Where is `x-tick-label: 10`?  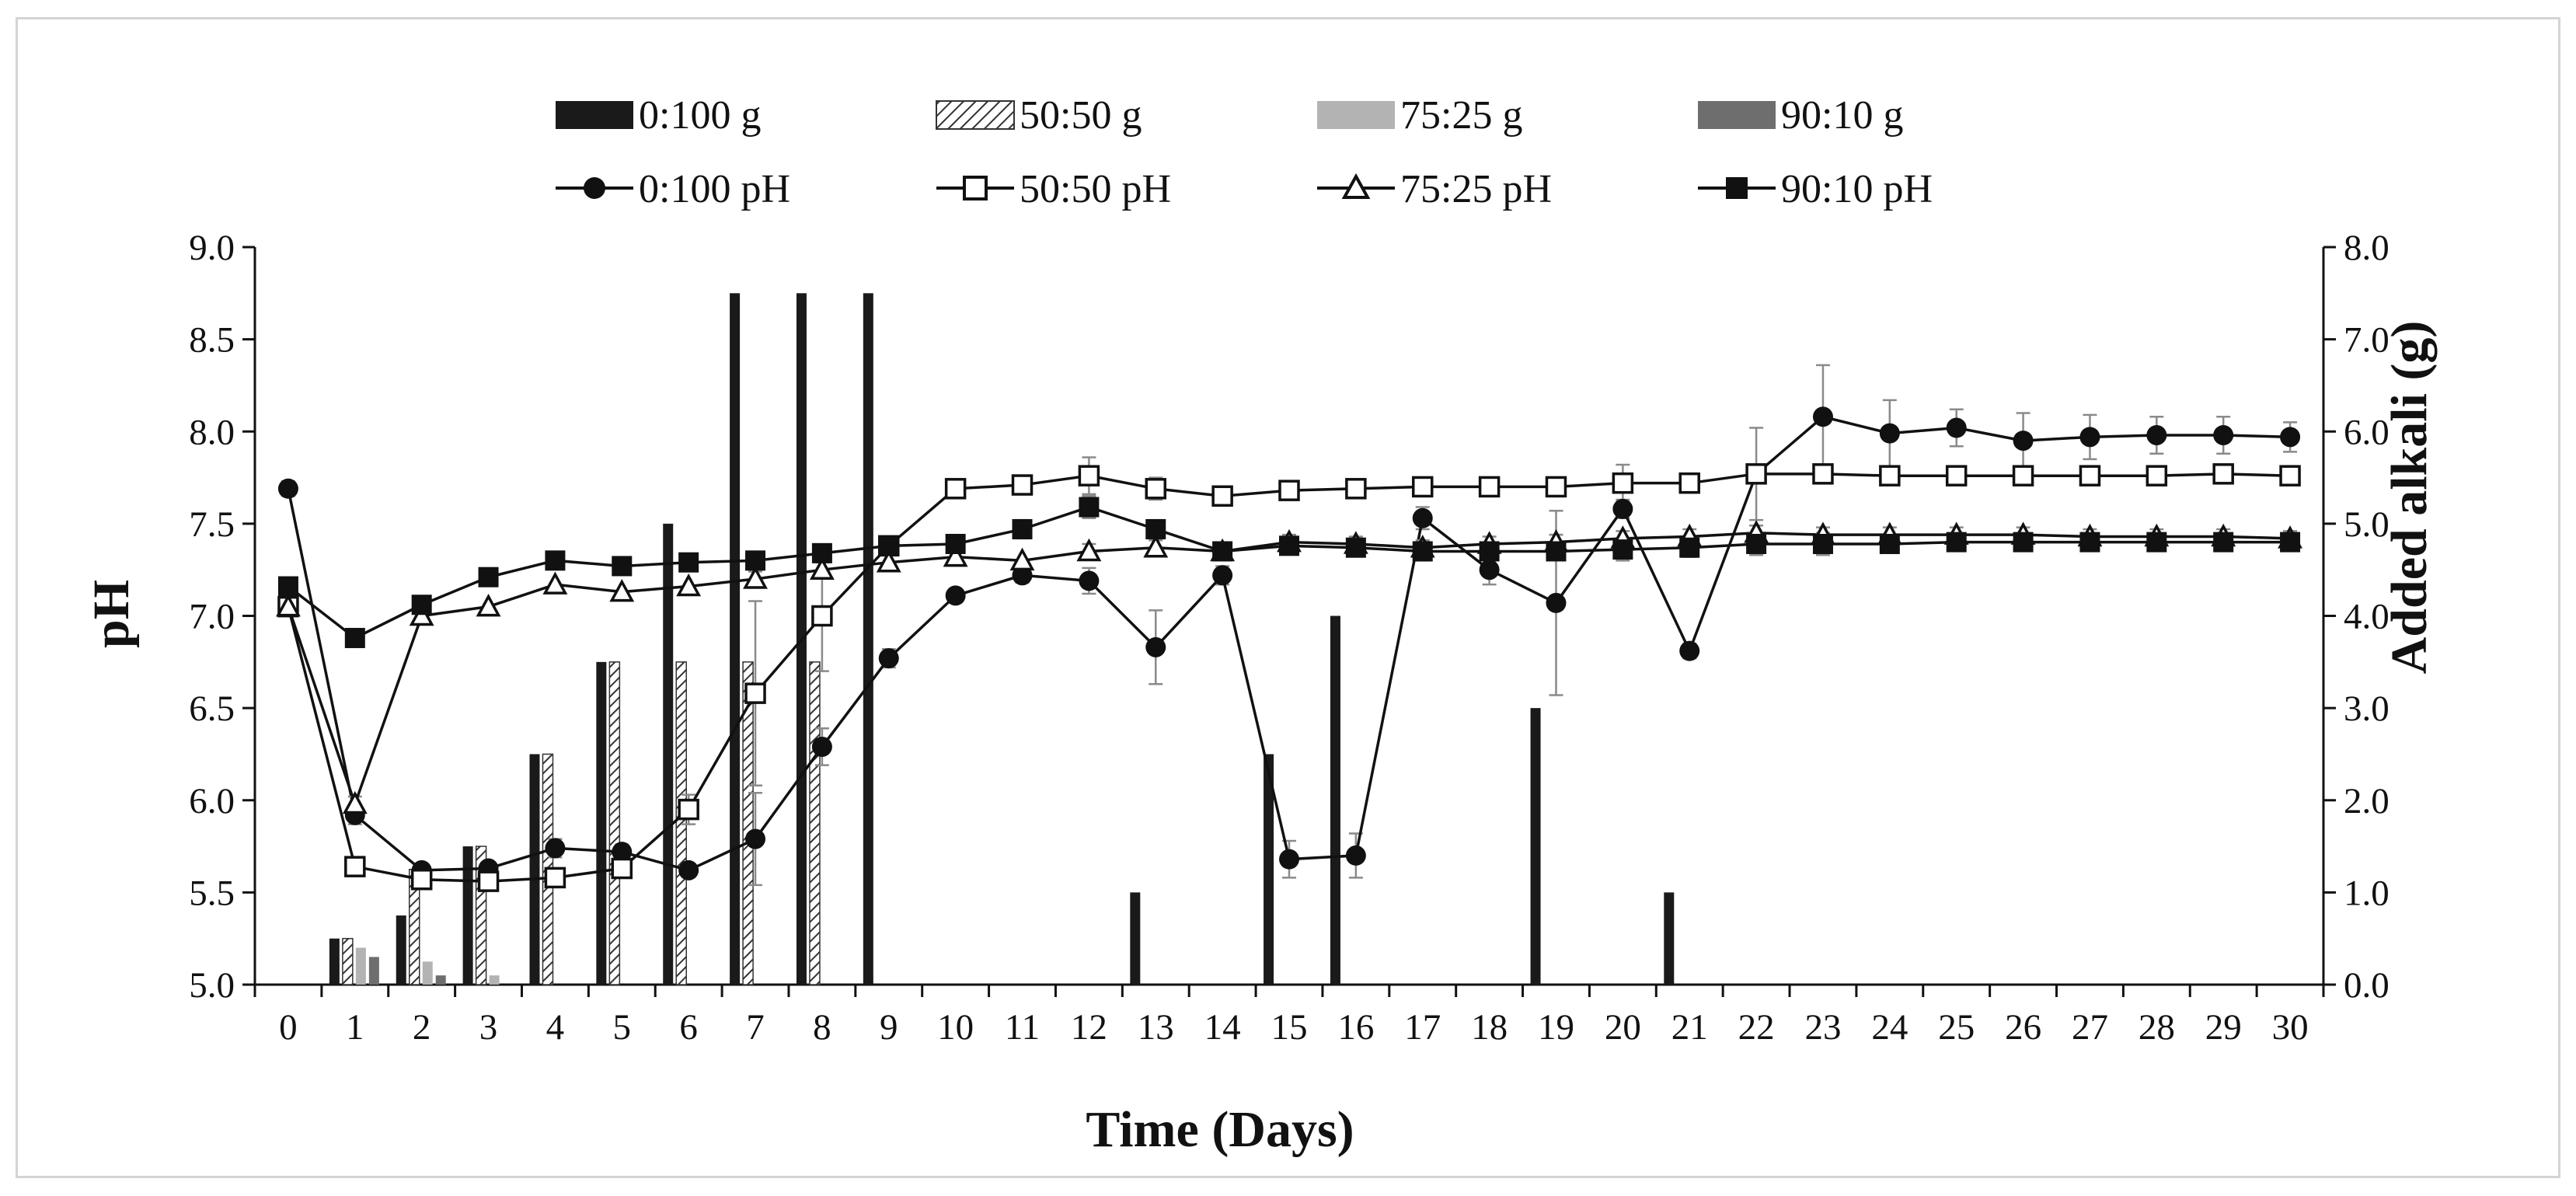 x-tick-label: 10 is located at coordinates (956, 1027).